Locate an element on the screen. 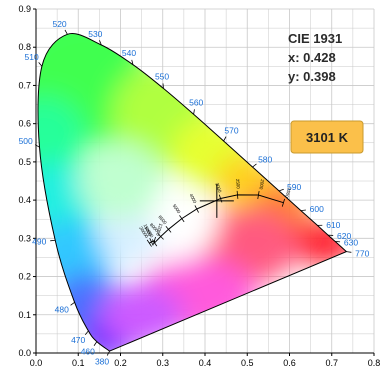 This screenshot has width=382, height=371. cct-tick-label: 5000 is located at coordinates (177, 208).